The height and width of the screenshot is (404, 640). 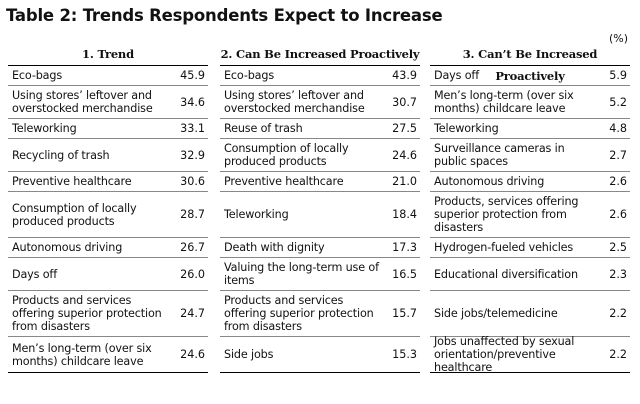 I want to click on row-value: 43.9, so click(x=404, y=75).